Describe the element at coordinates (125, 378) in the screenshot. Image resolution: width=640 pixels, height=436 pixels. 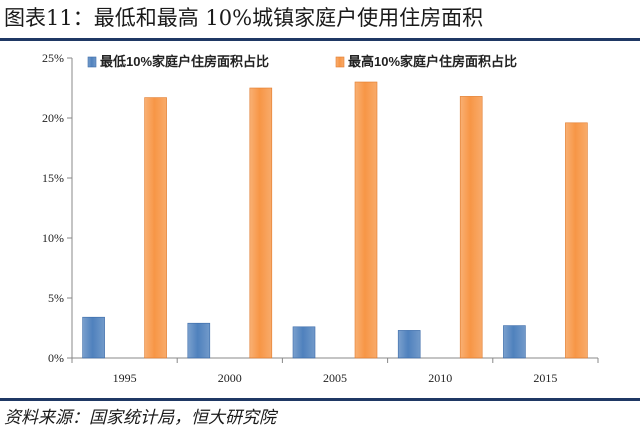
I see `x-tick-label: 1995` at that location.